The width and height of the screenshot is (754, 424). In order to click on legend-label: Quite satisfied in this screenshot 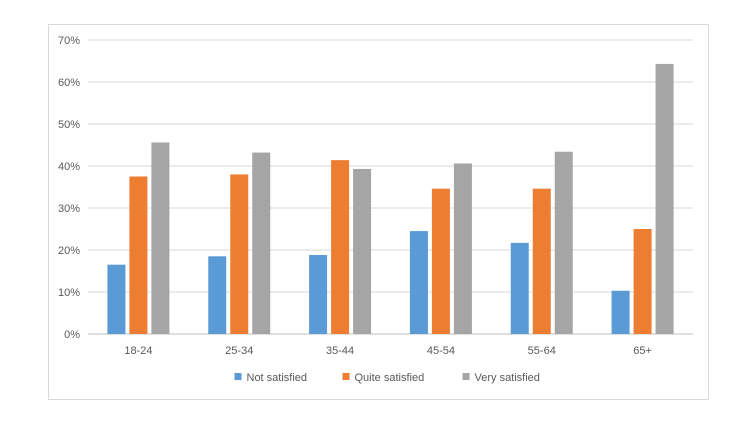, I will do `click(390, 378)`.